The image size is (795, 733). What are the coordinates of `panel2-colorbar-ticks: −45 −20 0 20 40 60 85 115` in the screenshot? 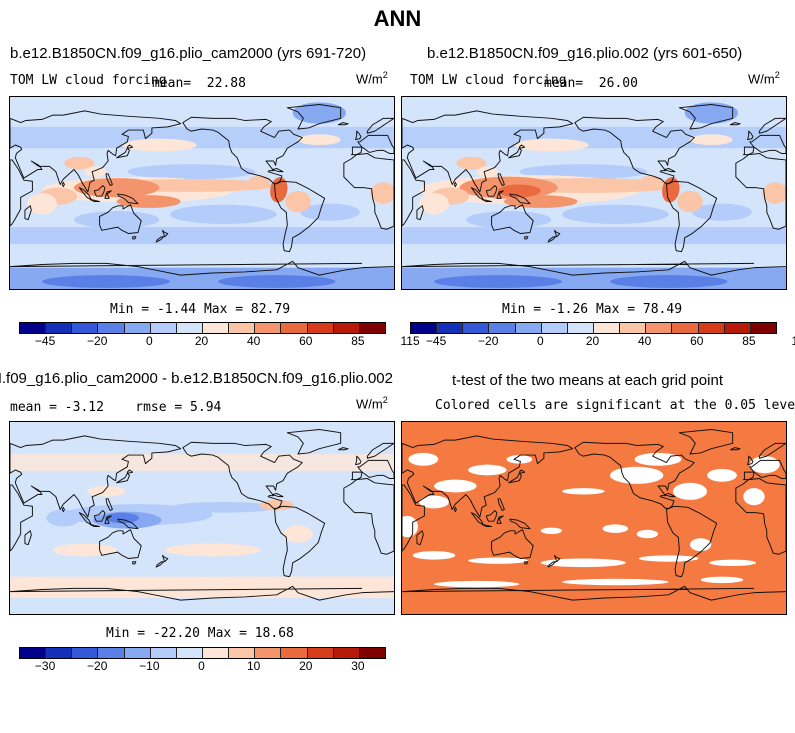 It's located at (602, 342).